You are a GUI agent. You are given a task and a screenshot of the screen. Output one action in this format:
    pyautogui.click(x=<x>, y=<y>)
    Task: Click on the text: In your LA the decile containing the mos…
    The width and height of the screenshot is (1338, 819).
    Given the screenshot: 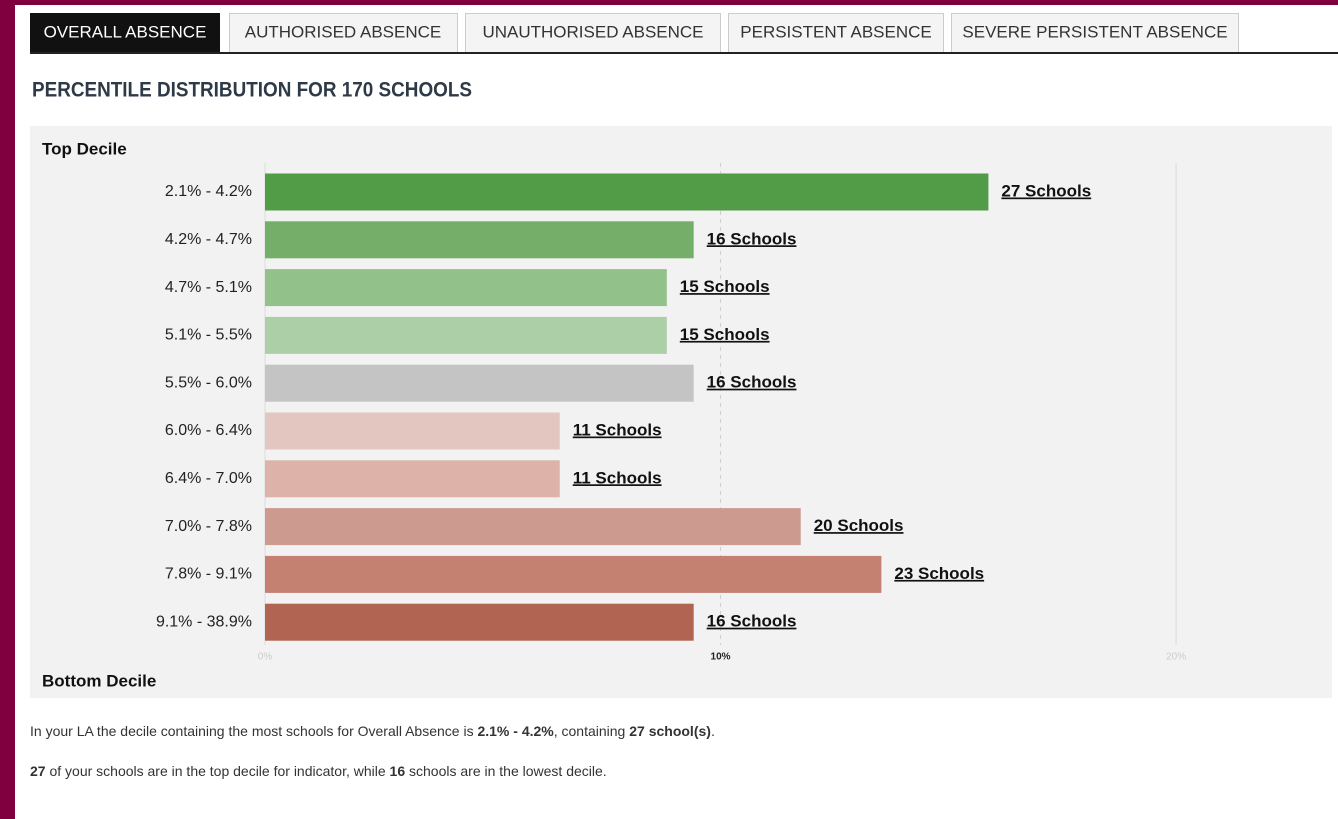 What is the action you would take?
    pyautogui.click(x=253, y=731)
    